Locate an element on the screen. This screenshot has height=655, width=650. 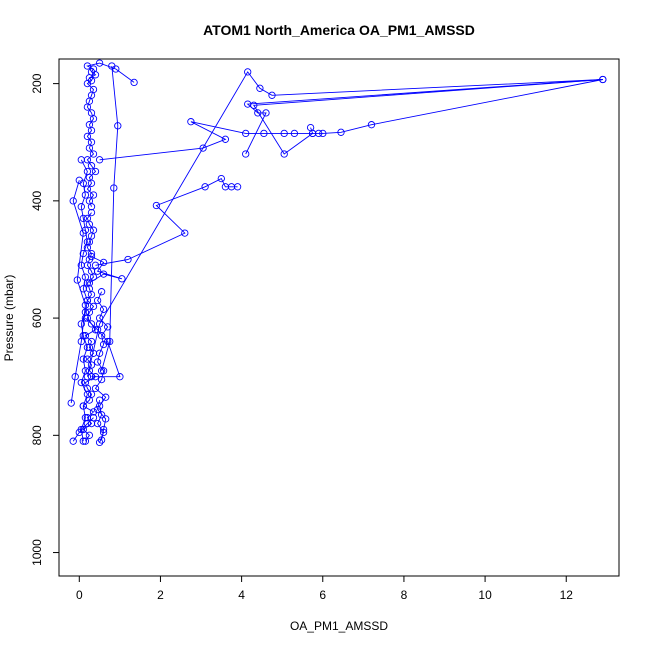
y-tick-label: 1000 is located at coordinates (37, 552).